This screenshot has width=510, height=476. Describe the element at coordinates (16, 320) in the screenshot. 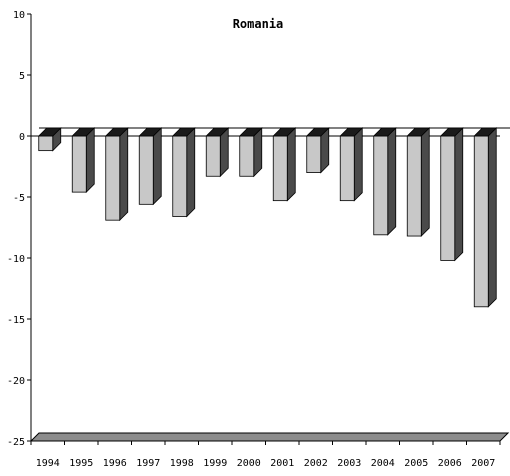

I see `y-tick-label: -15` at that location.